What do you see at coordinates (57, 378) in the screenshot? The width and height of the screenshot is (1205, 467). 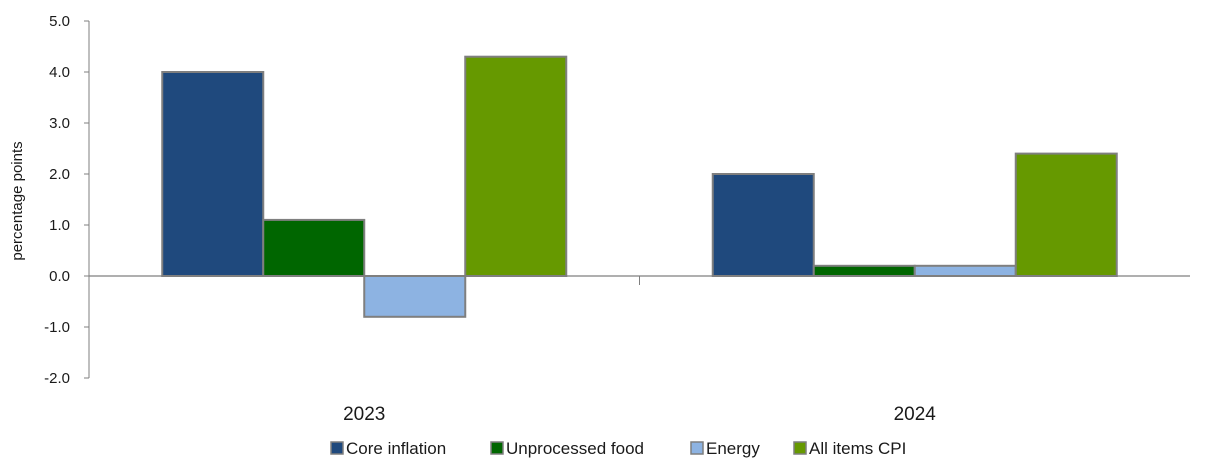 I see `y-tick-label: -2.0` at bounding box center [57, 378].